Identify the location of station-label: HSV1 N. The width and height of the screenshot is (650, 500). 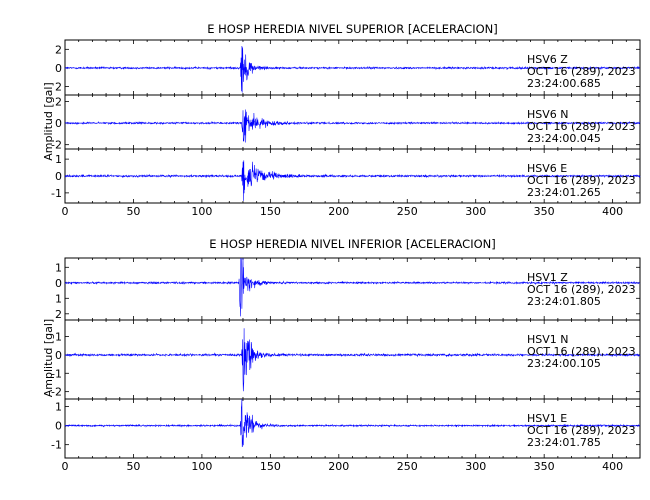
(548, 339).